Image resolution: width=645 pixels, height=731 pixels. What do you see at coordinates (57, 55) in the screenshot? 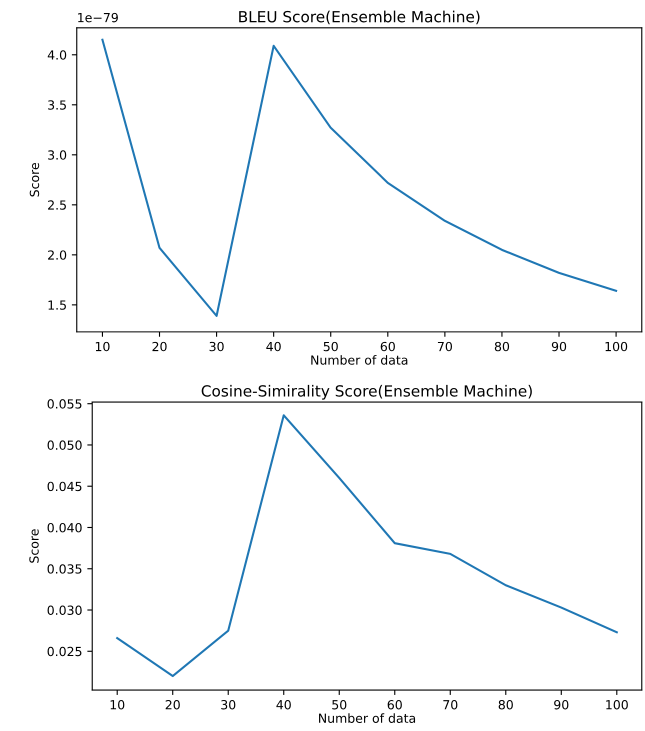
I see `y-tick-label: 4.0` at bounding box center [57, 55].